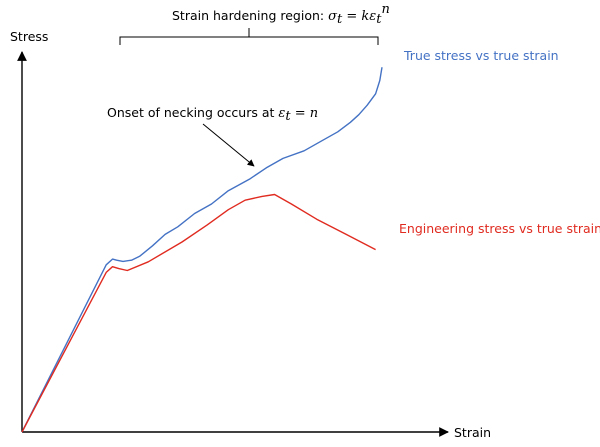 This screenshot has width=600, height=447. Describe the element at coordinates (340, 19) in the screenshot. I see `hardening-sub-t: t` at that location.